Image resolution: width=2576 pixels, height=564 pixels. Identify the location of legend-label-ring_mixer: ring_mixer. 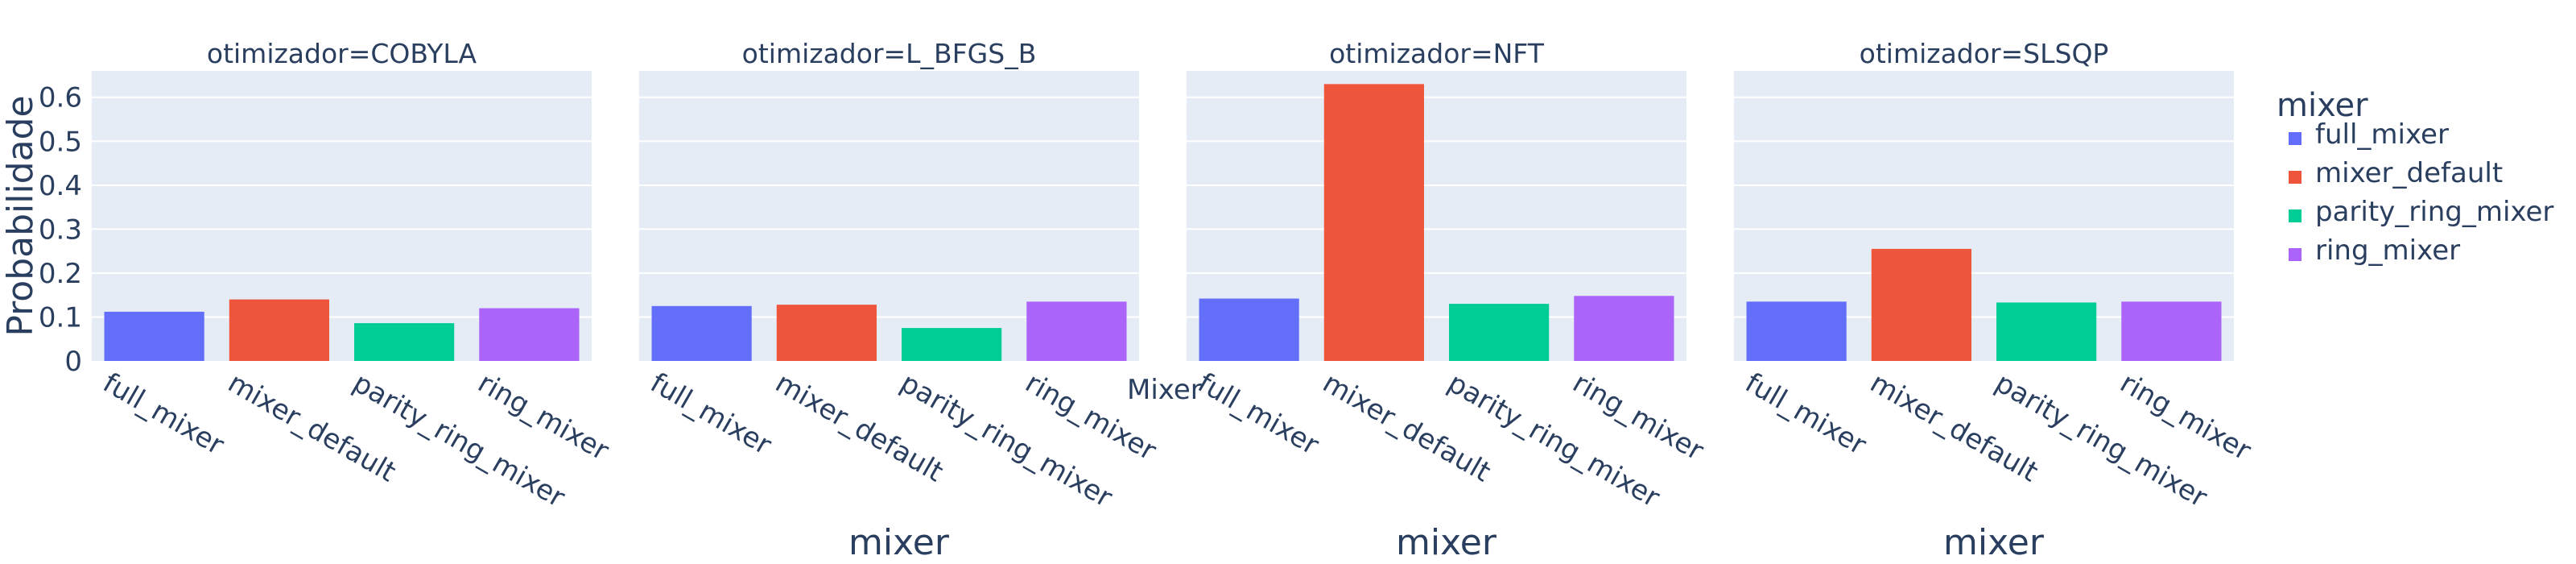
(2387, 250).